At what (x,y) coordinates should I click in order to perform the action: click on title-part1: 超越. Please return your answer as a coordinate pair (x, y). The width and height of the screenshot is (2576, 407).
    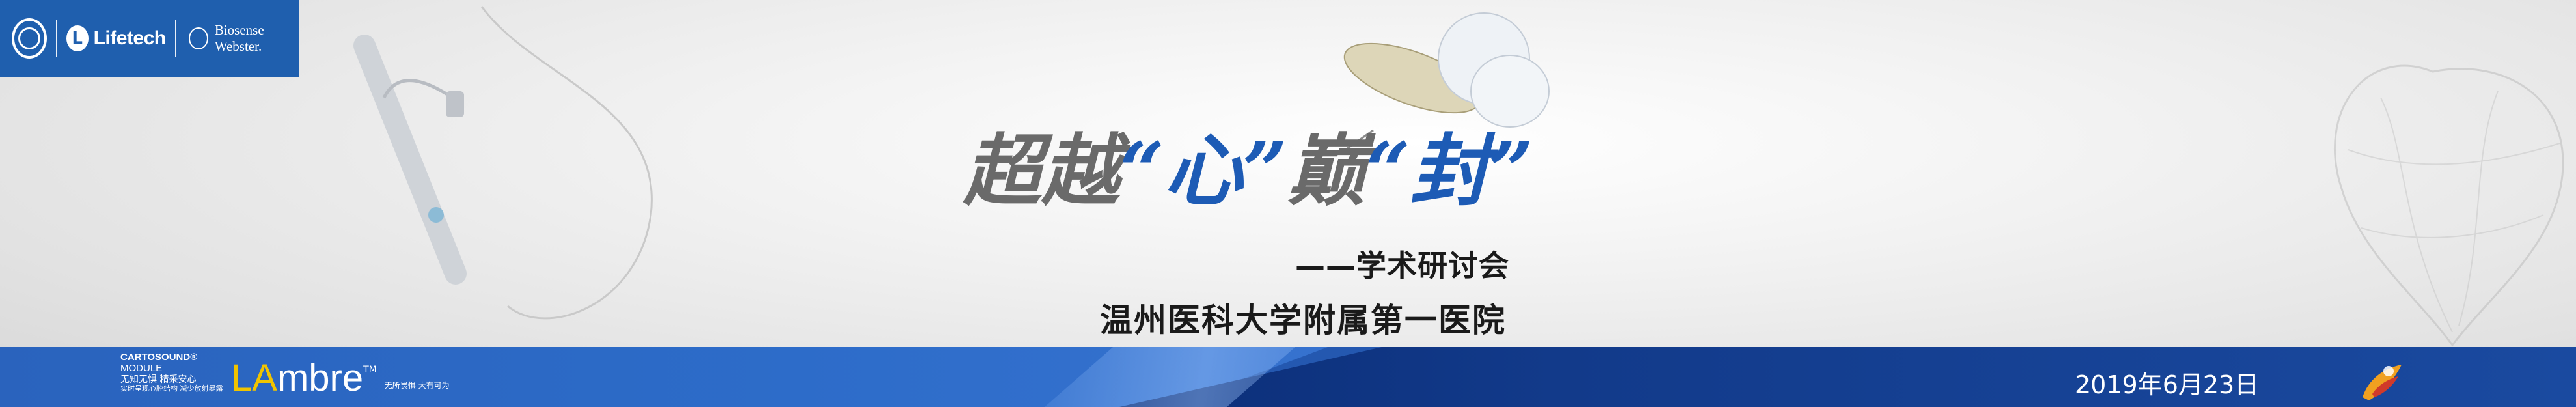
    Looking at the image, I should click on (1041, 171).